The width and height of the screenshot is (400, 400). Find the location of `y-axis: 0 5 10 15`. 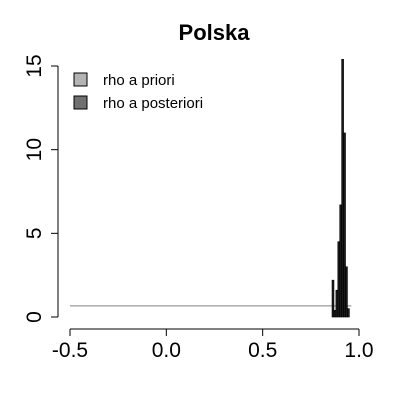

y-axis: 0 5 10 15 is located at coordinates (41, 188).